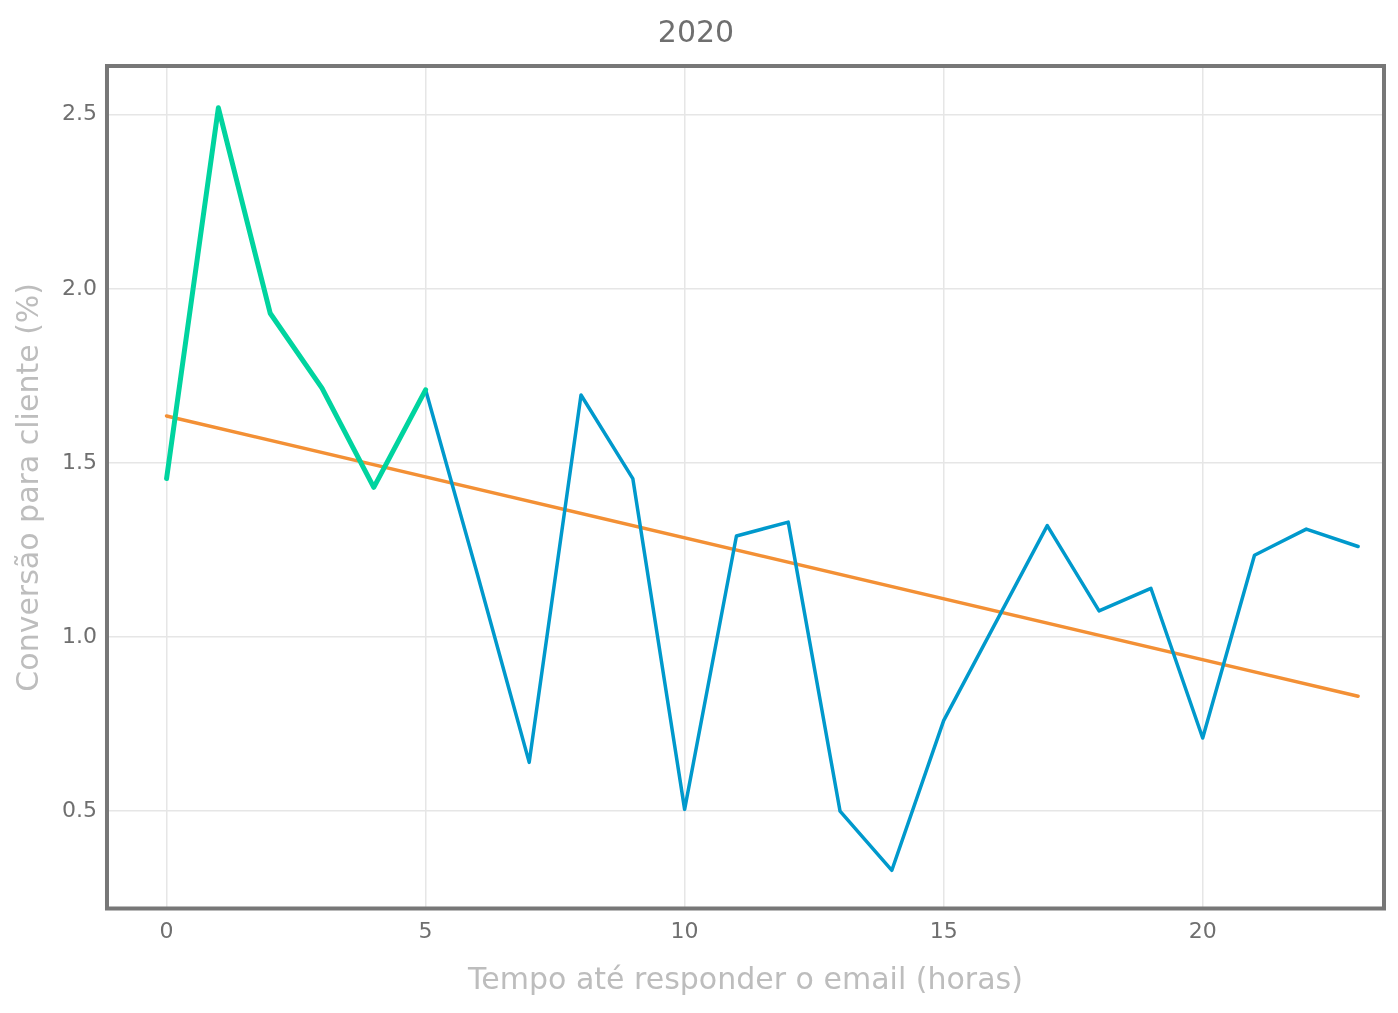 Image resolution: width=1398 pixels, height=1013 pixels. What do you see at coordinates (684, 930) in the screenshot?
I see `x-tick-label: 10` at bounding box center [684, 930].